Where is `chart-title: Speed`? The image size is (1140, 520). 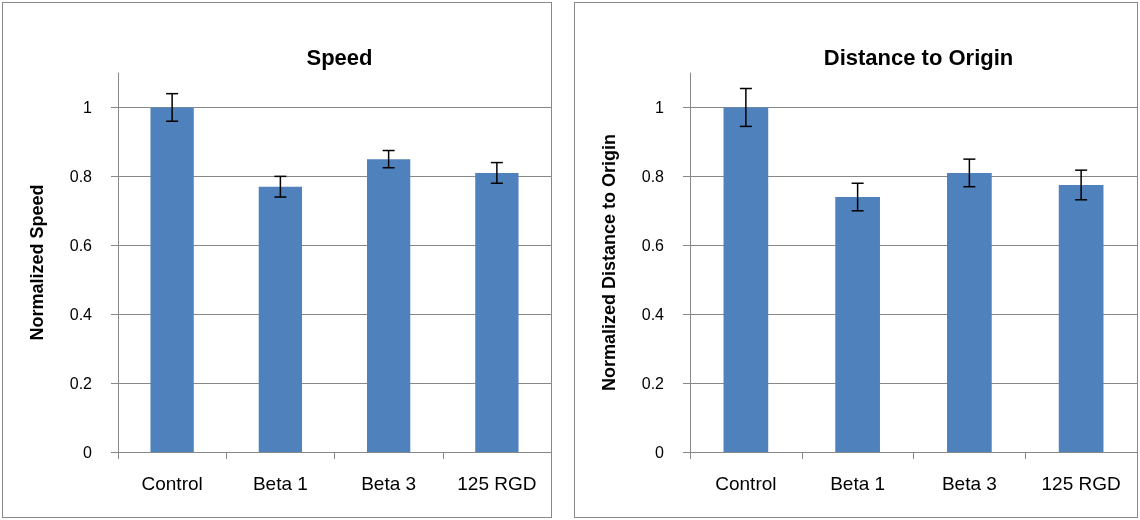 chart-title: Speed is located at coordinates (339, 57).